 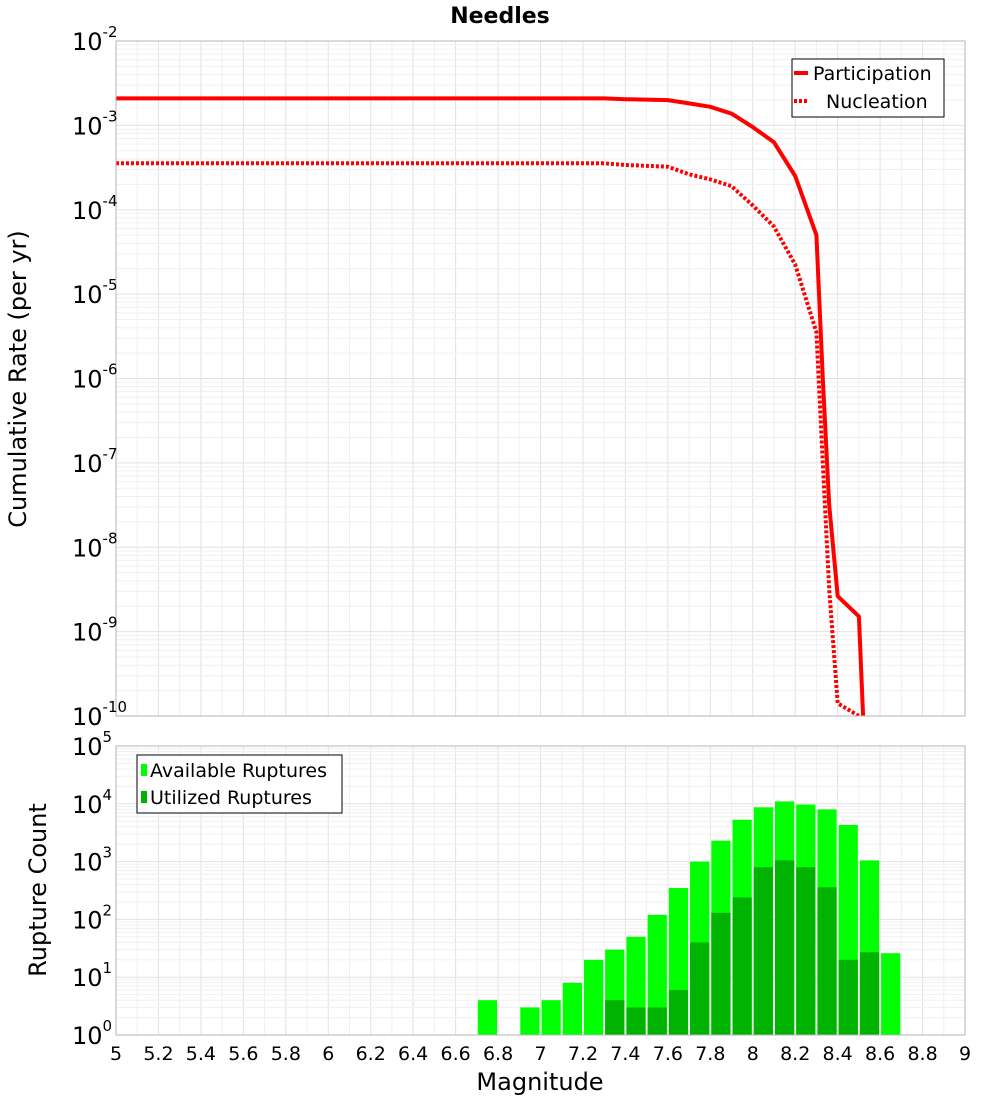 I want to click on 1-y-tick-label: 10¹, so click(x=92, y=975).